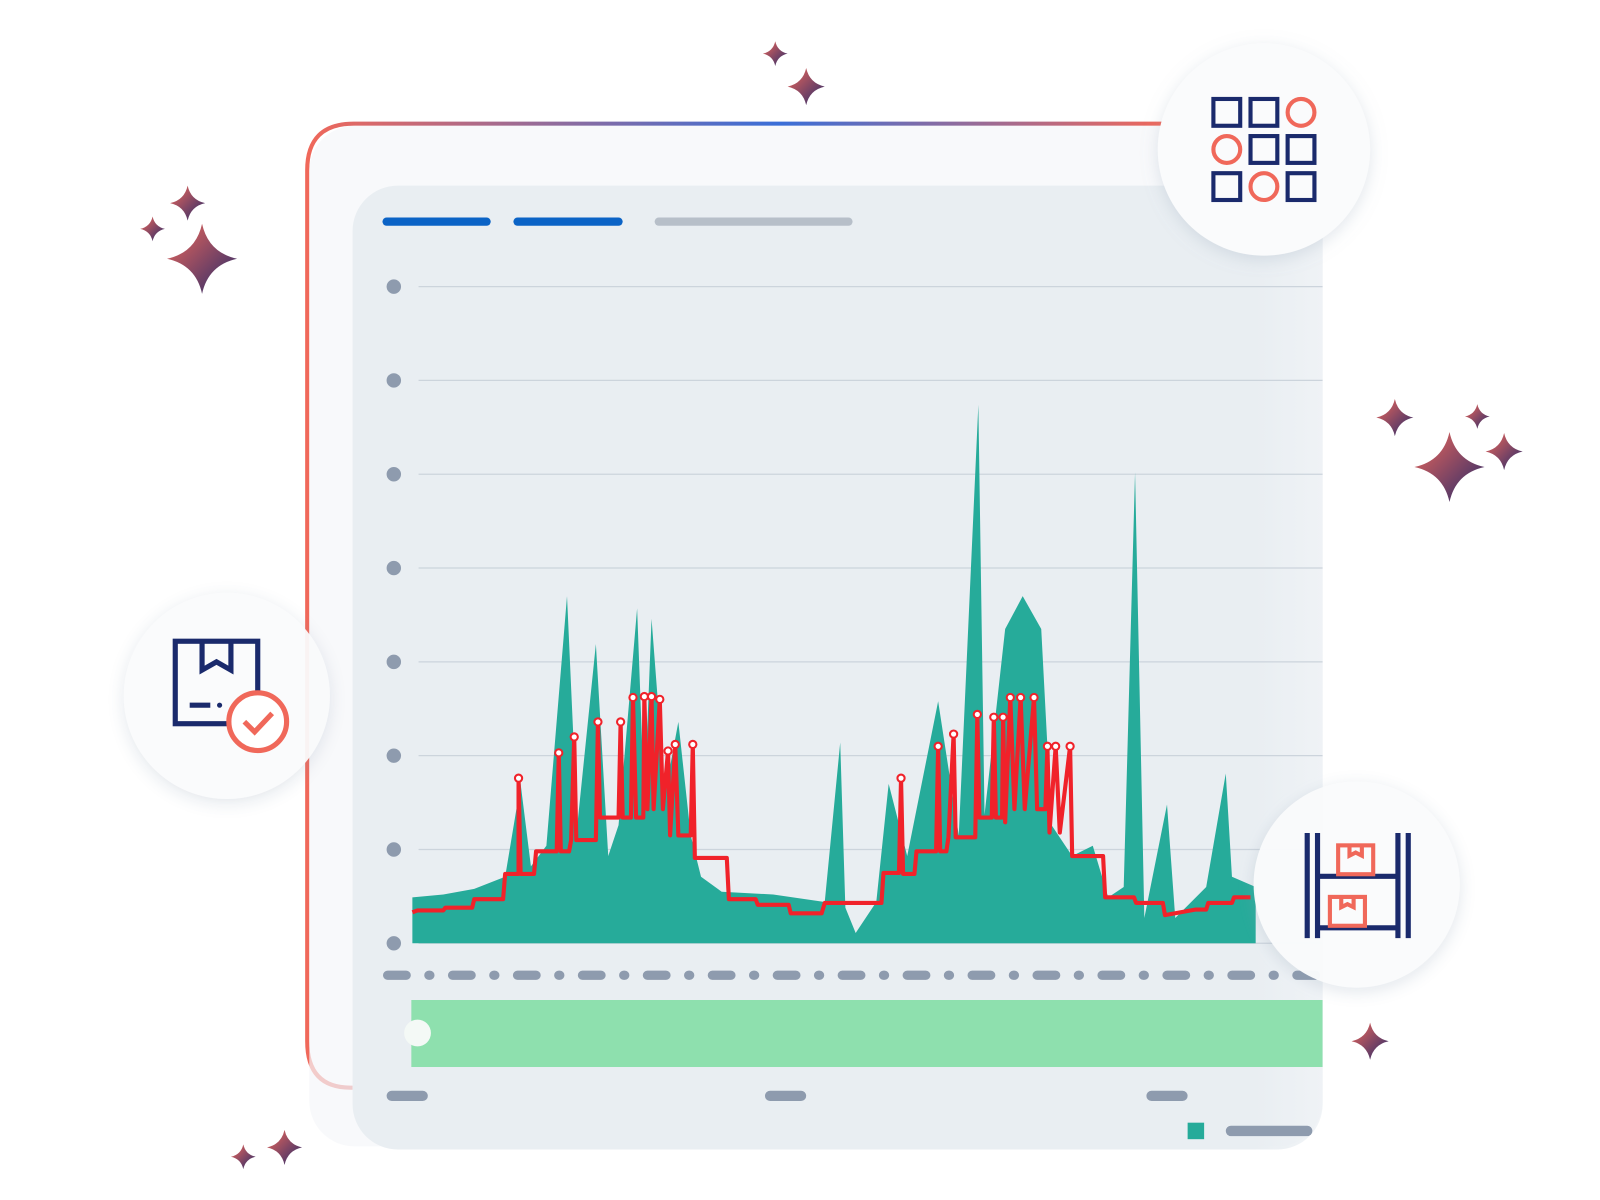  Describe the element at coordinates (1356, 884) in the screenshot. I see `shelf-icon` at that location.